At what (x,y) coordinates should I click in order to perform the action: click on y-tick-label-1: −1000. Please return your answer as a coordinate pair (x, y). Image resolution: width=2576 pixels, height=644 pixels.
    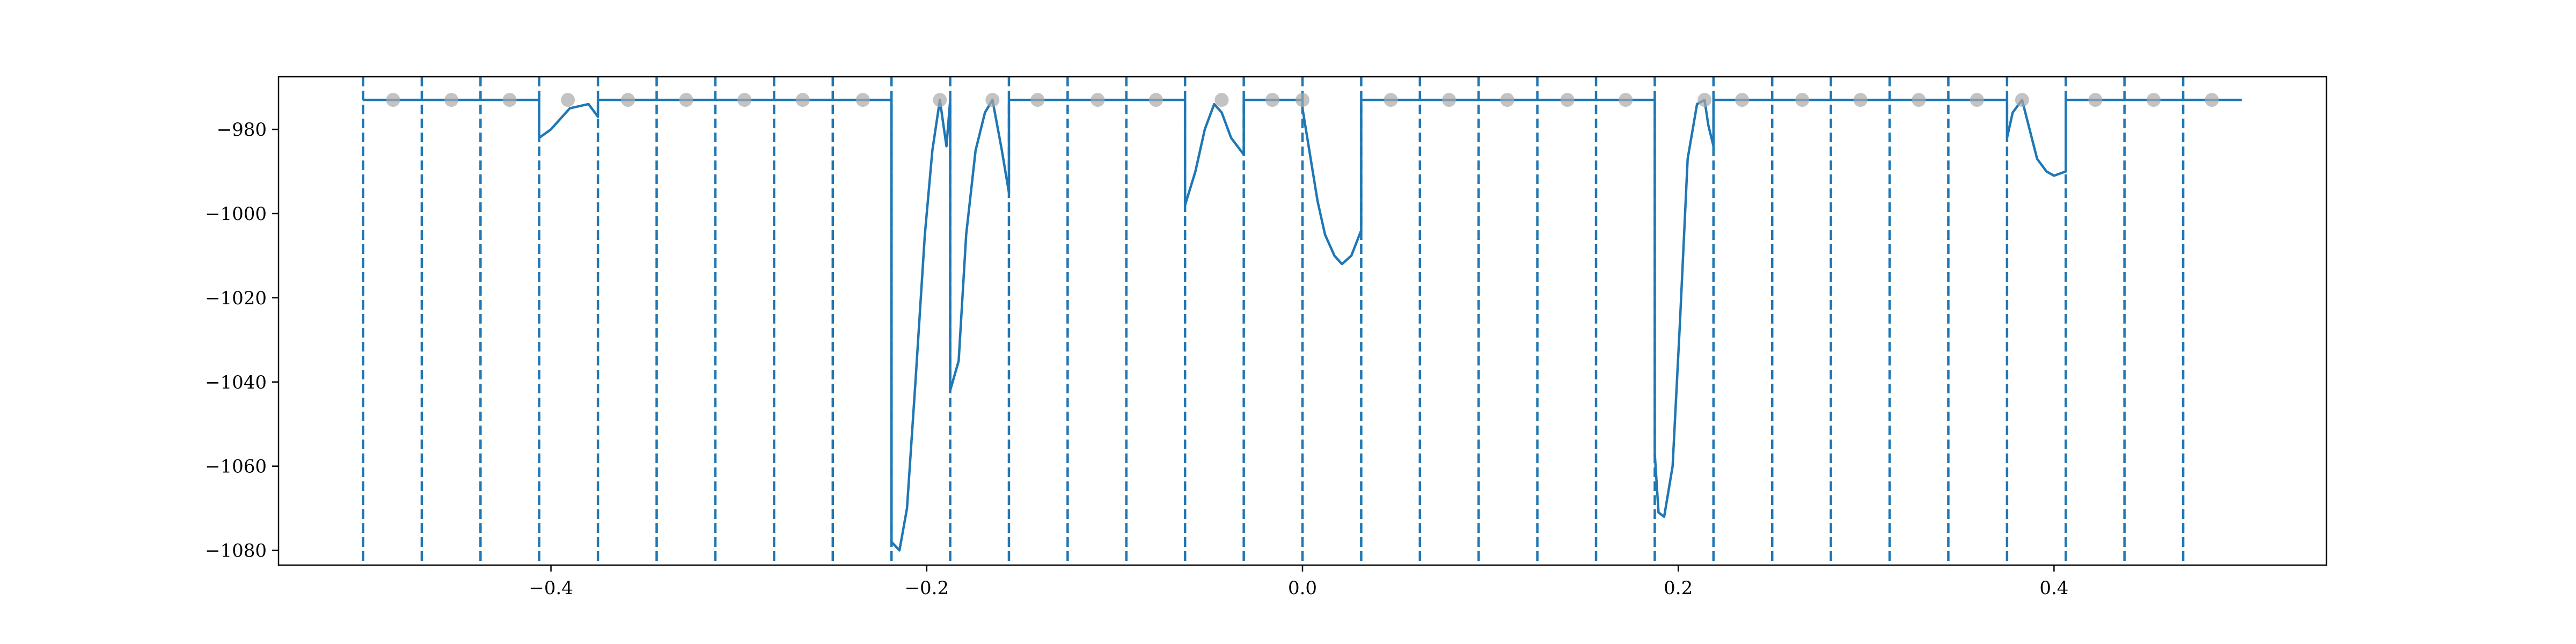
    Looking at the image, I should click on (236, 214).